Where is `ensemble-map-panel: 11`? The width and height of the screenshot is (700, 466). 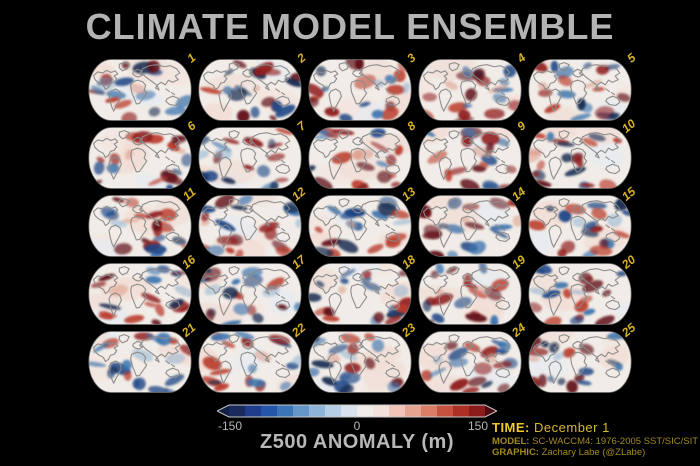
ensemble-map-panel: 11 is located at coordinates (143, 221).